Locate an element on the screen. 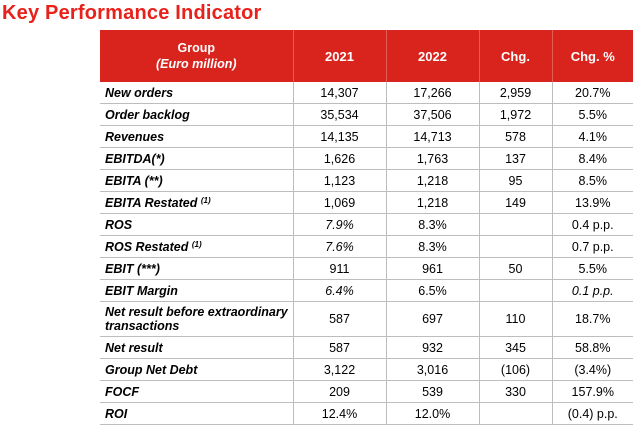 This screenshot has width=640, height=431. value-chg-pct: (0.4) p.p. is located at coordinates (592, 413).